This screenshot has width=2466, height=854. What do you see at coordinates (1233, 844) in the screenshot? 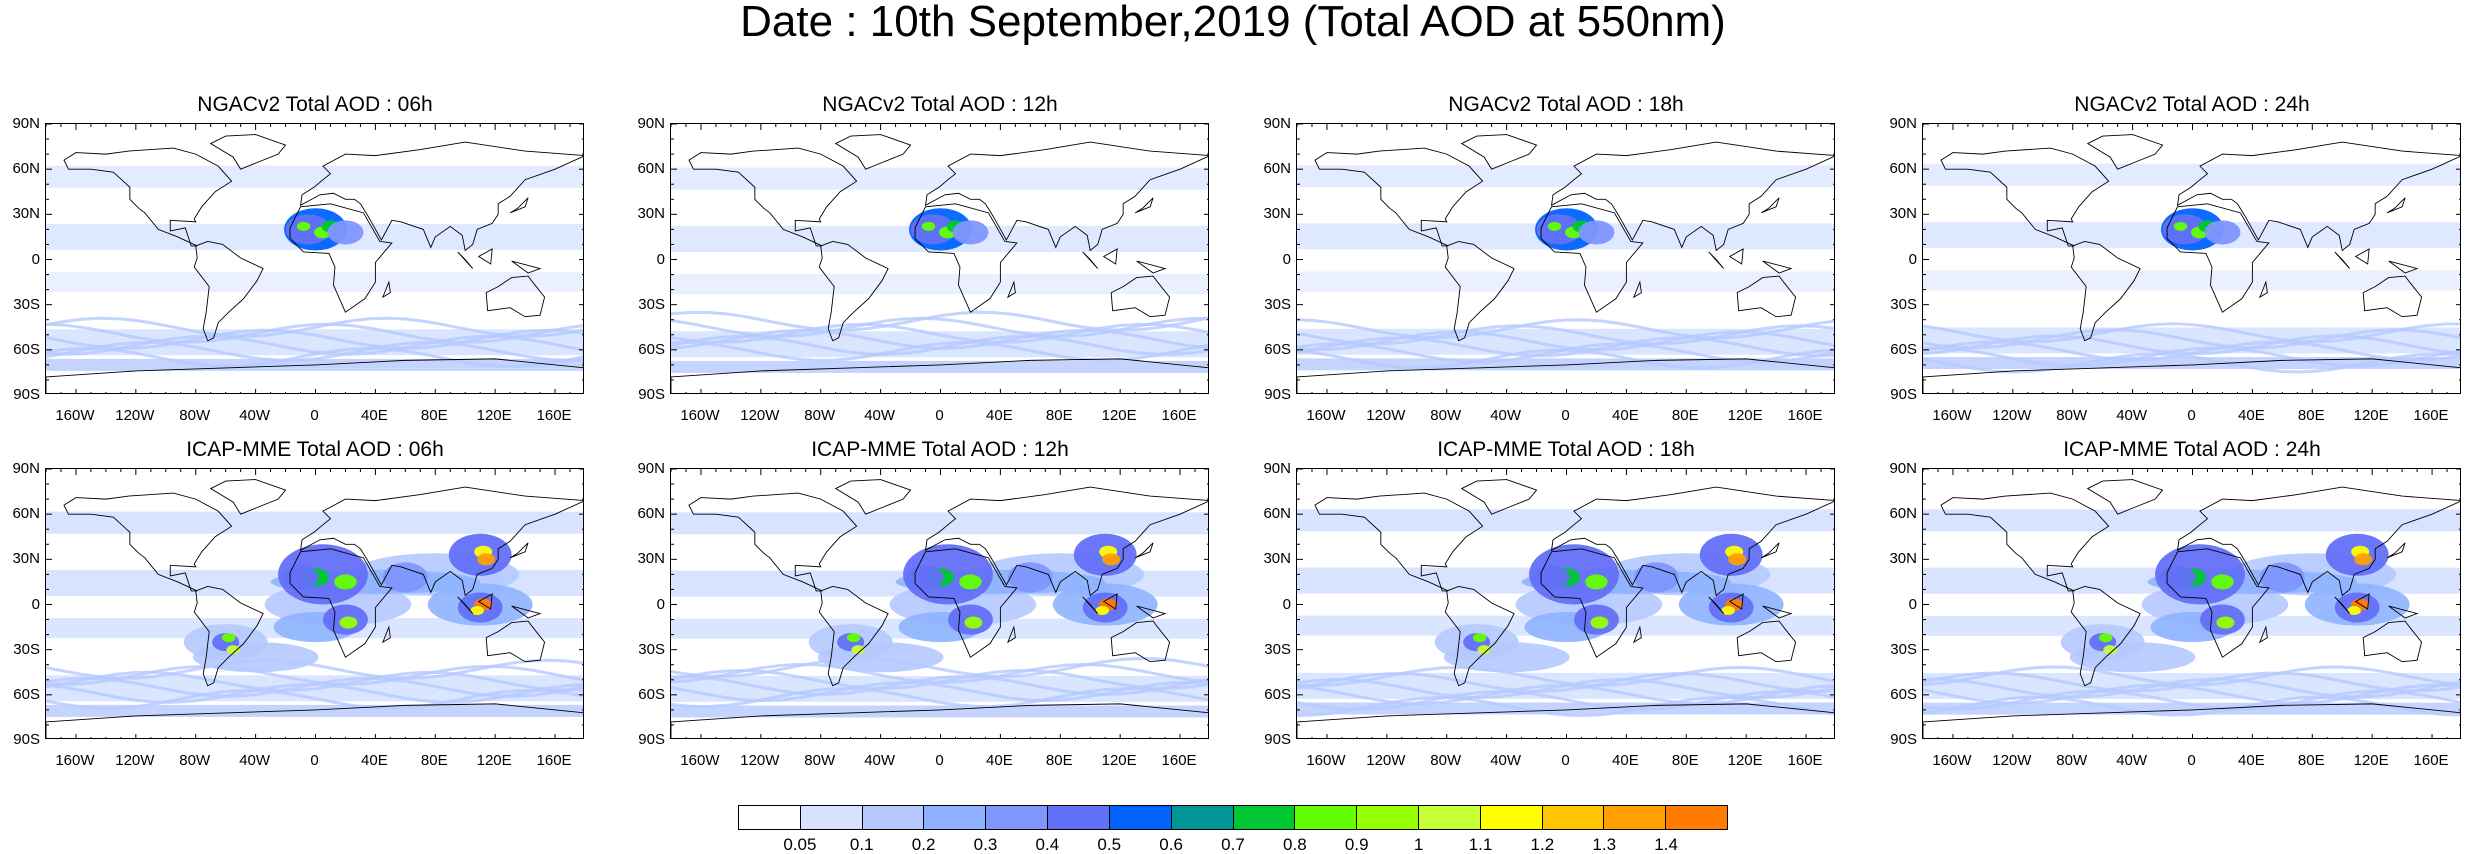
I see `colorbar-label: 0.7` at bounding box center [1233, 844].